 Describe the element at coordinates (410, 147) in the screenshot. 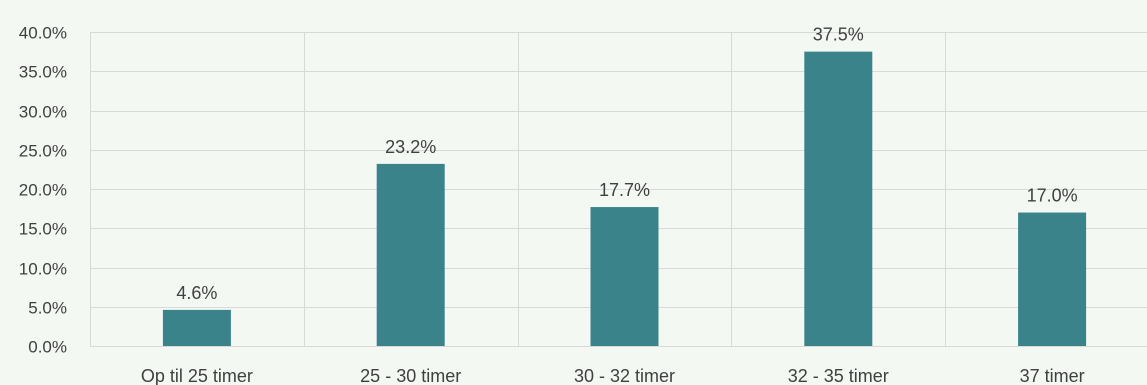

I see `data-label: 23.2%` at that location.